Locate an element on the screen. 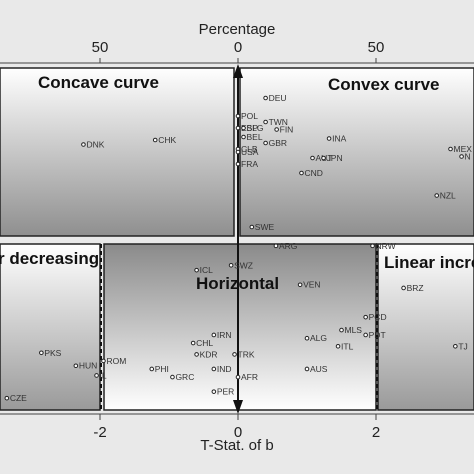 This screenshot has height=474, width=474. data-point: SWZ is located at coordinates (240, 265).